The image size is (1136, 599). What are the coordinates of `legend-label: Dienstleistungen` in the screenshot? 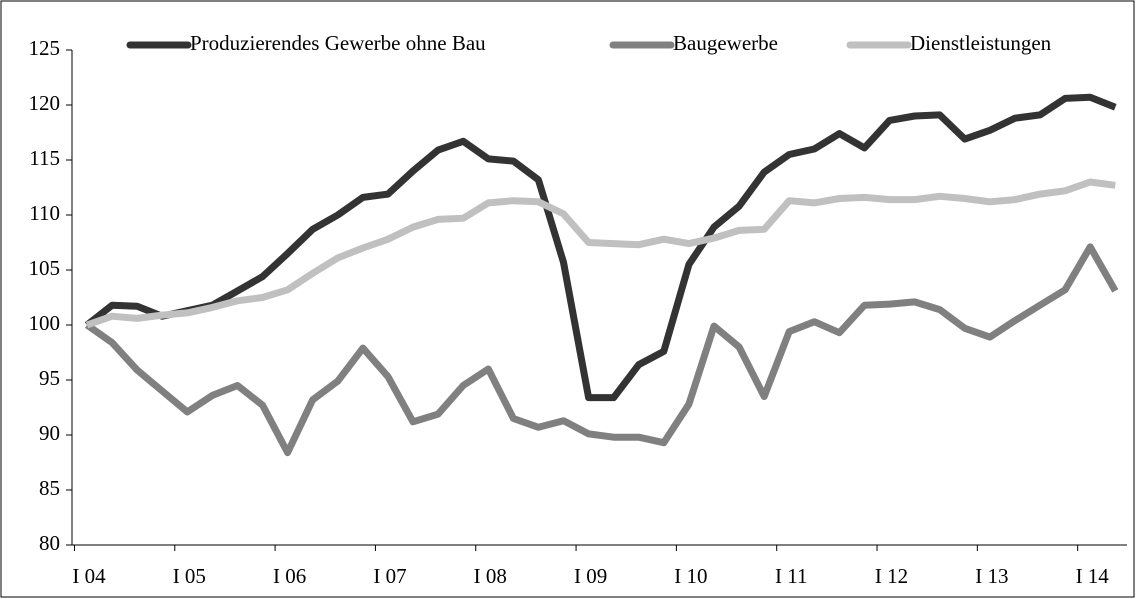 It's located at (981, 43).